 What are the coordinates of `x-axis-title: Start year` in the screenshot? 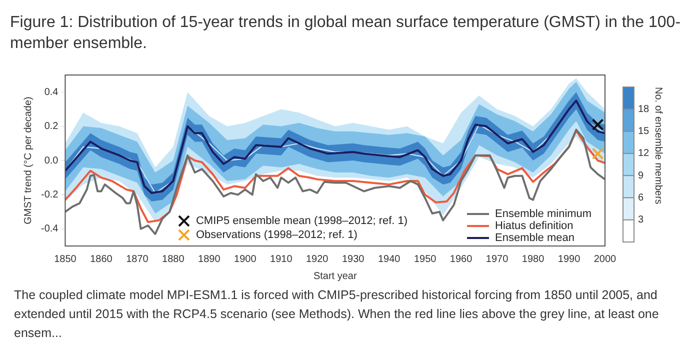 It's located at (335, 276).